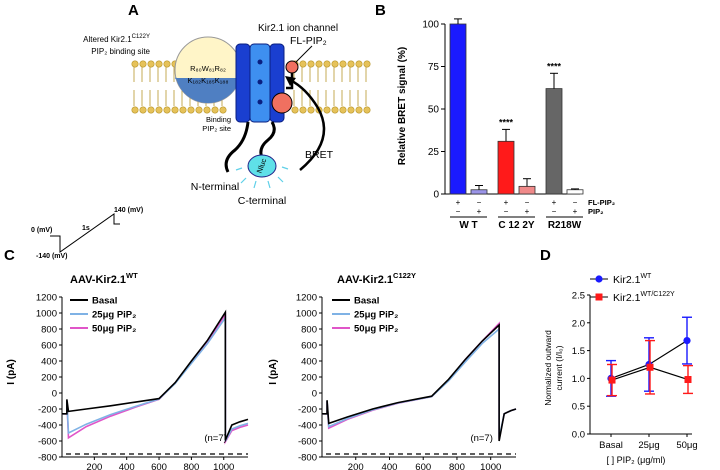 Image resolution: width=720 pixels, height=470 pixels. I want to click on d-ytick-label: 2.0, so click(578, 323).